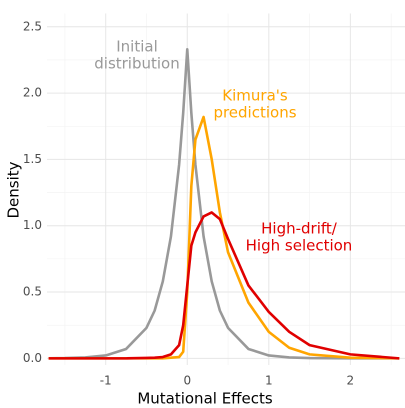  I want to click on y-axis-title: Density, so click(14, 189).